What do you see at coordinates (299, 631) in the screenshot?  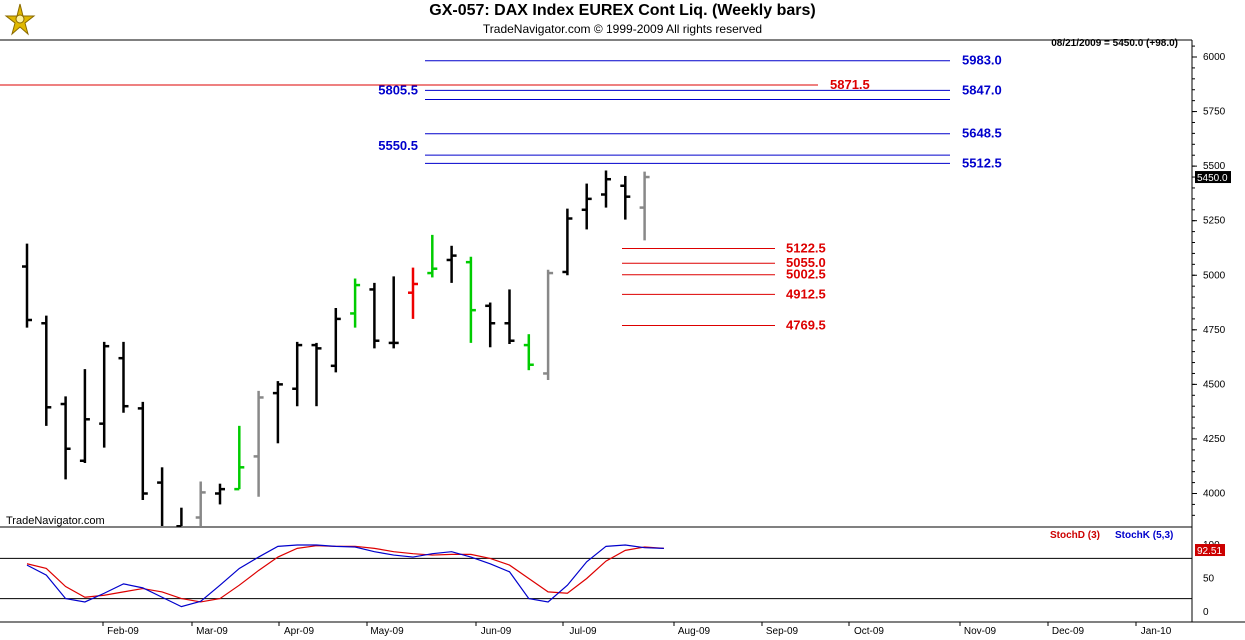 I see `date-label: Apr-09` at bounding box center [299, 631].